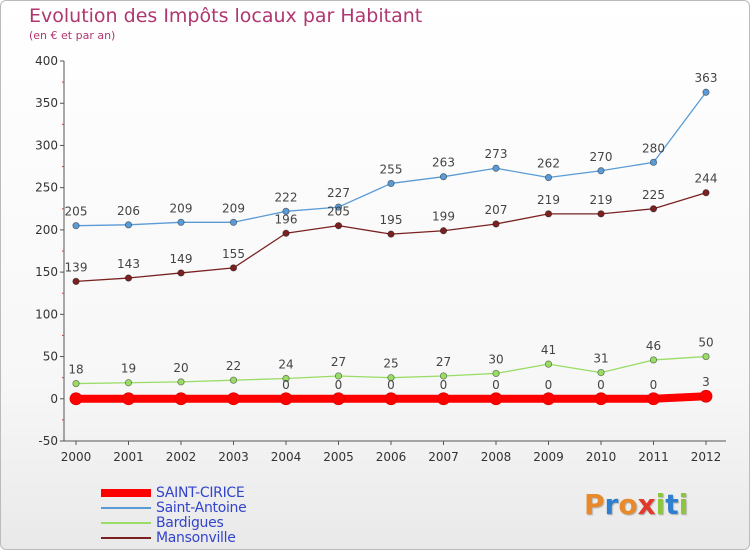 Image resolution: width=750 pixels, height=550 pixels. What do you see at coordinates (496, 210) in the screenshot?
I see `data-label: 207` at bounding box center [496, 210].